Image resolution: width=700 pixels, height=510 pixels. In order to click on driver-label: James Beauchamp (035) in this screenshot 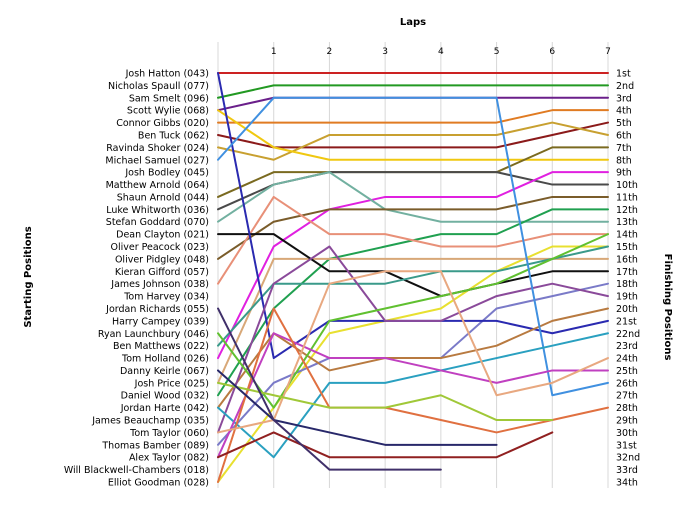, I will do `click(150, 421)`.